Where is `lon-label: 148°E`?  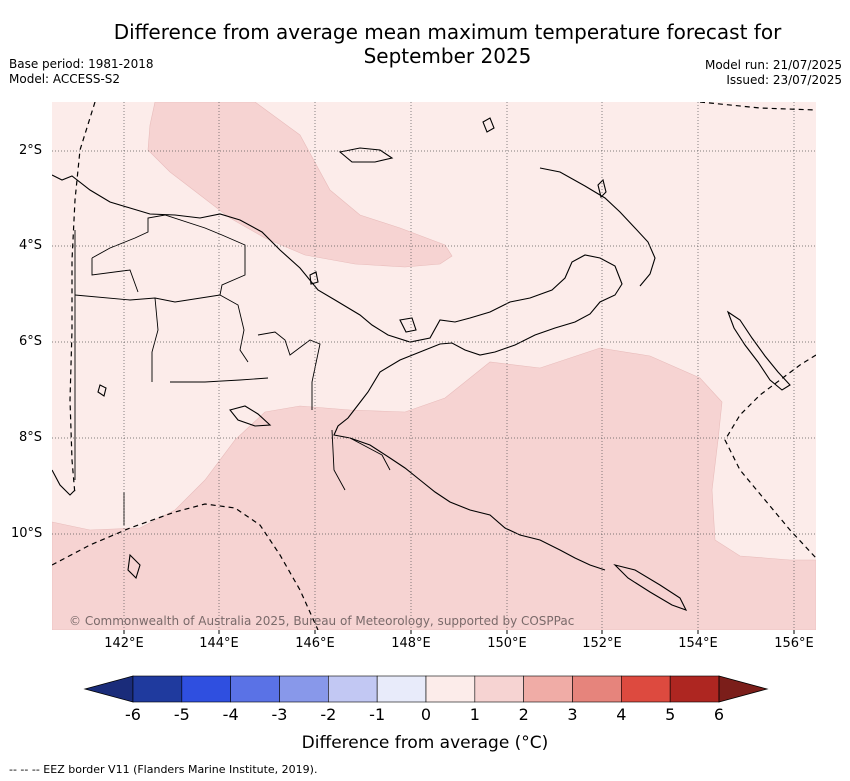 lon-label: 148°E is located at coordinates (411, 643).